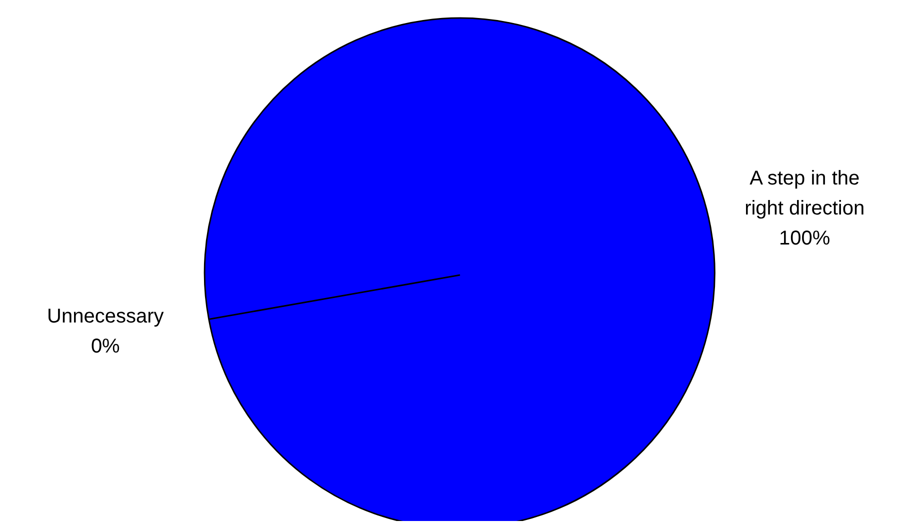 This screenshot has height=529, width=914. Describe the element at coordinates (804, 238) in the screenshot. I see `data-label: 100%` at that location.